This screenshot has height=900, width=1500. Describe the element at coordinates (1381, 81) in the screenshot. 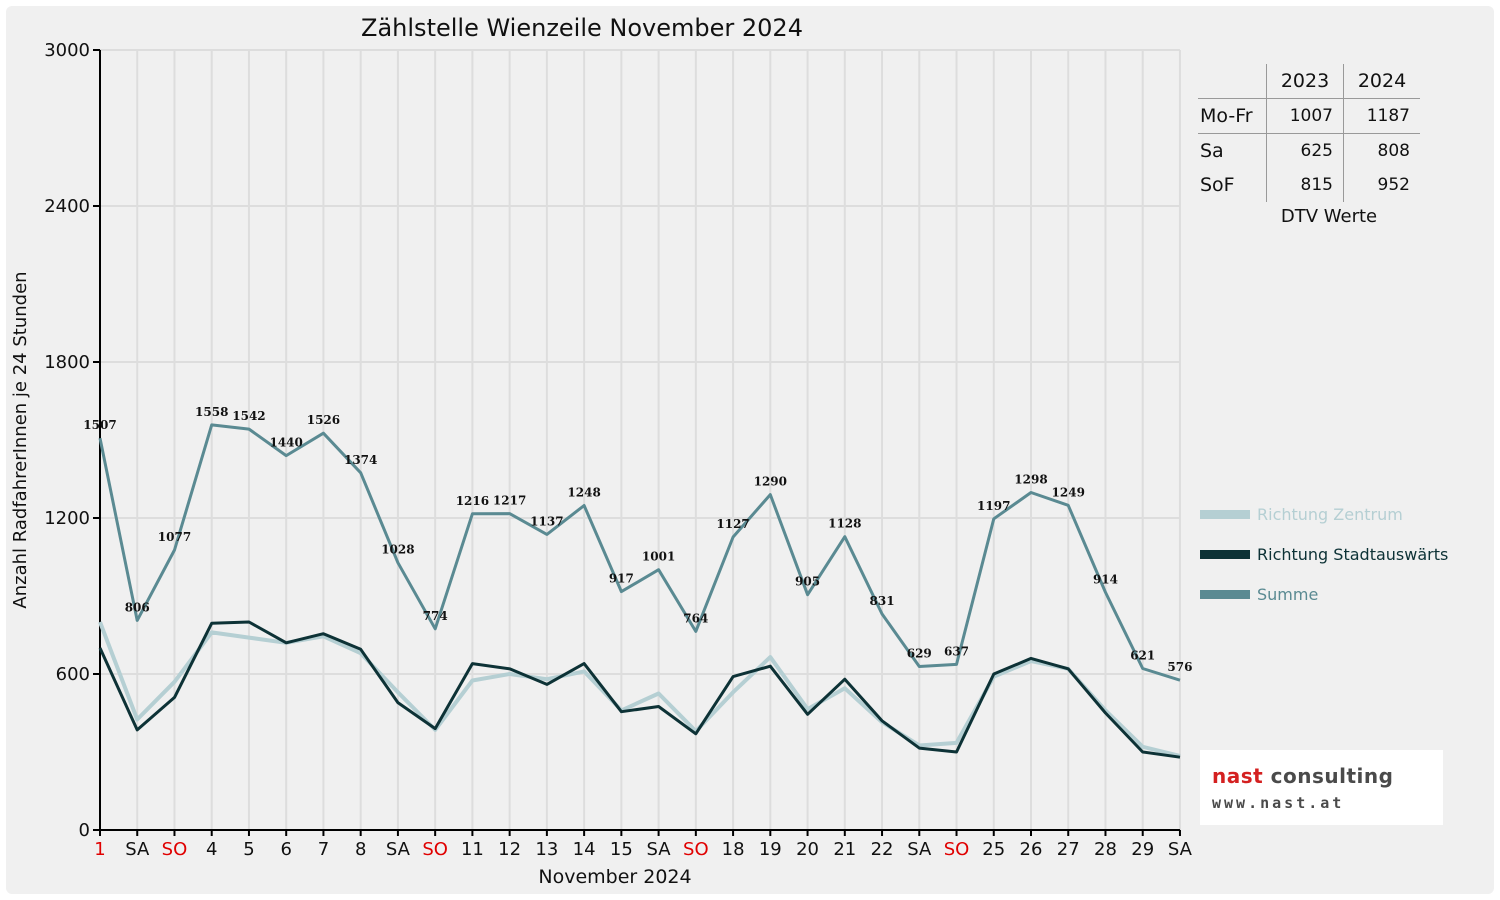

I see `dtv-header-2024: 2024` at that location.